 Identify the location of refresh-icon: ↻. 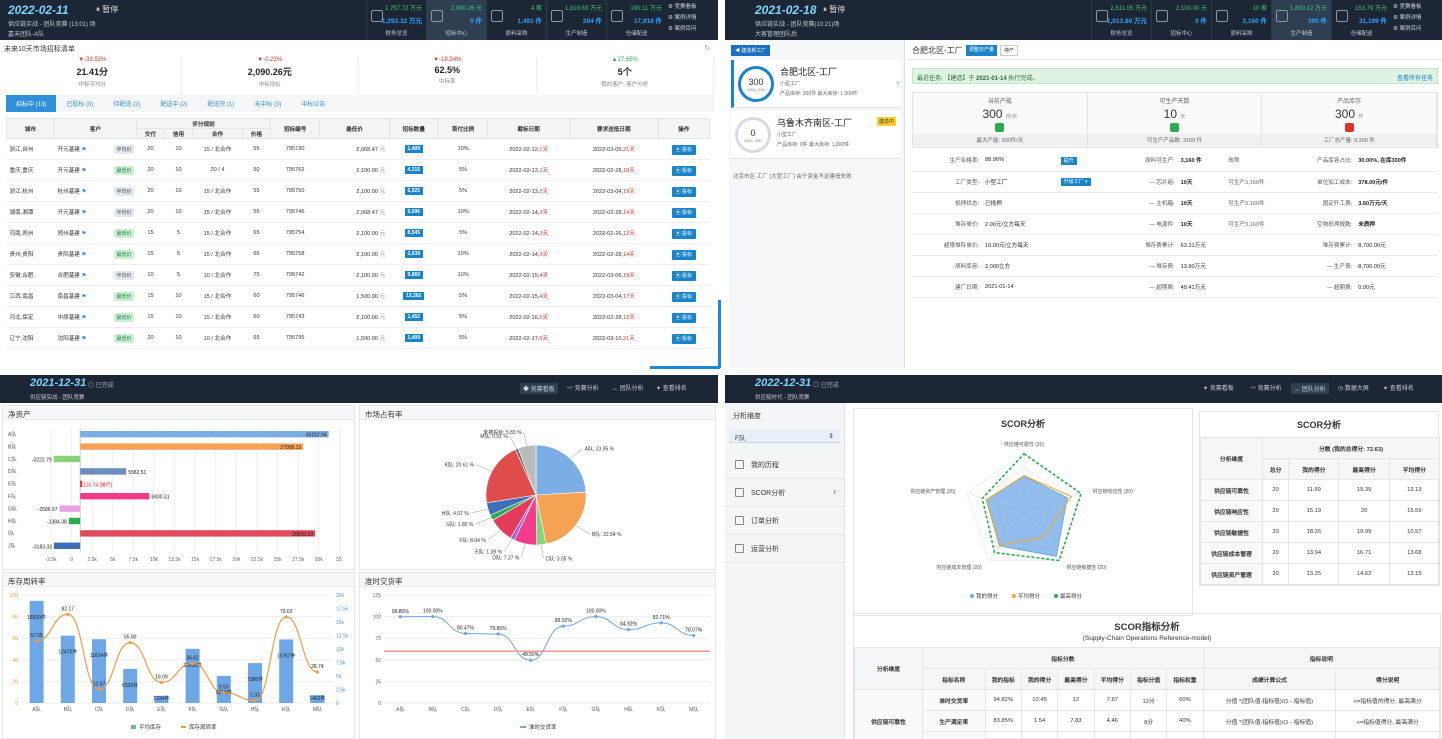
(707, 48).